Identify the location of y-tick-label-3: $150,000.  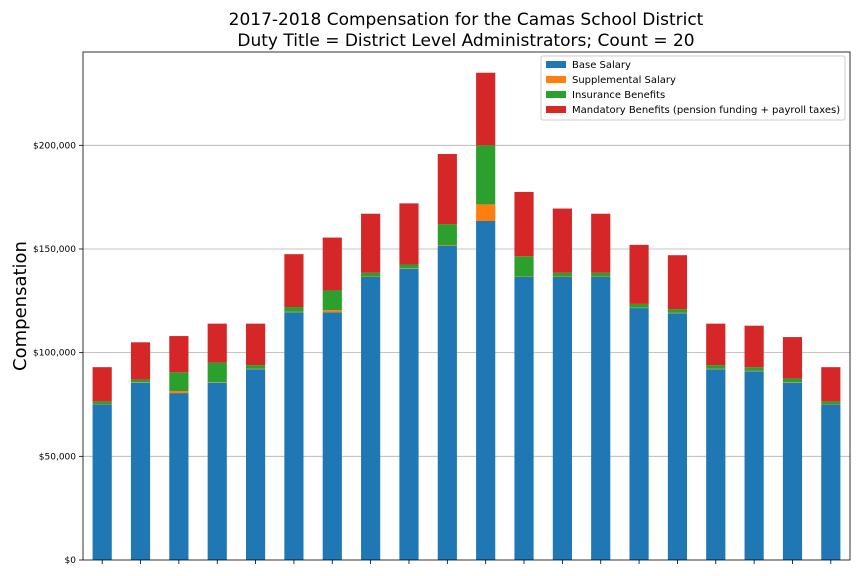
(54, 250).